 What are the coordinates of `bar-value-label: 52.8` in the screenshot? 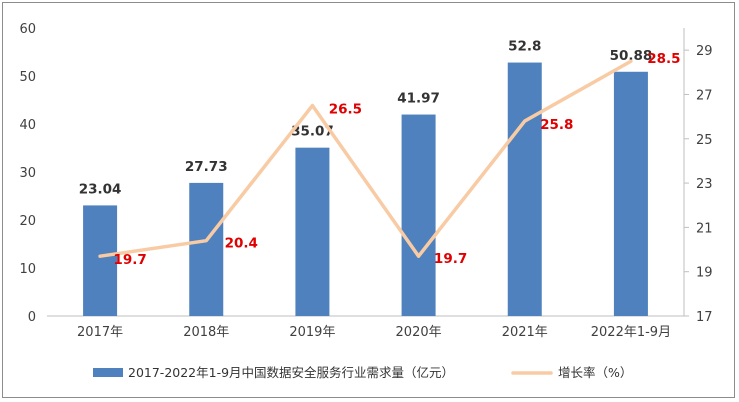 It's located at (524, 47).